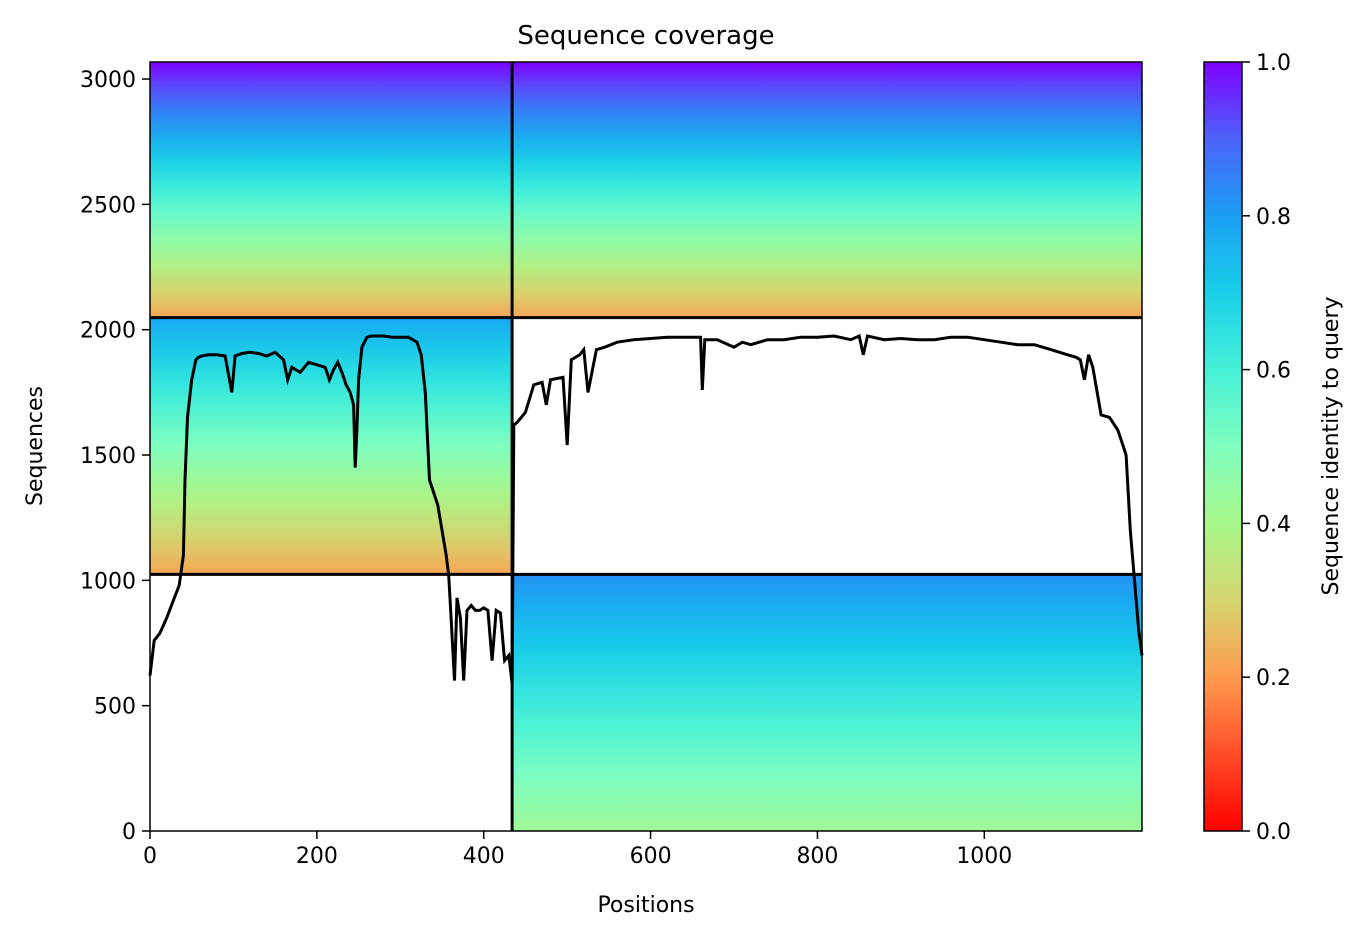 This screenshot has width=1364, height=939. I want to click on colorbar-tick-label: 0.4, so click(1273, 524).